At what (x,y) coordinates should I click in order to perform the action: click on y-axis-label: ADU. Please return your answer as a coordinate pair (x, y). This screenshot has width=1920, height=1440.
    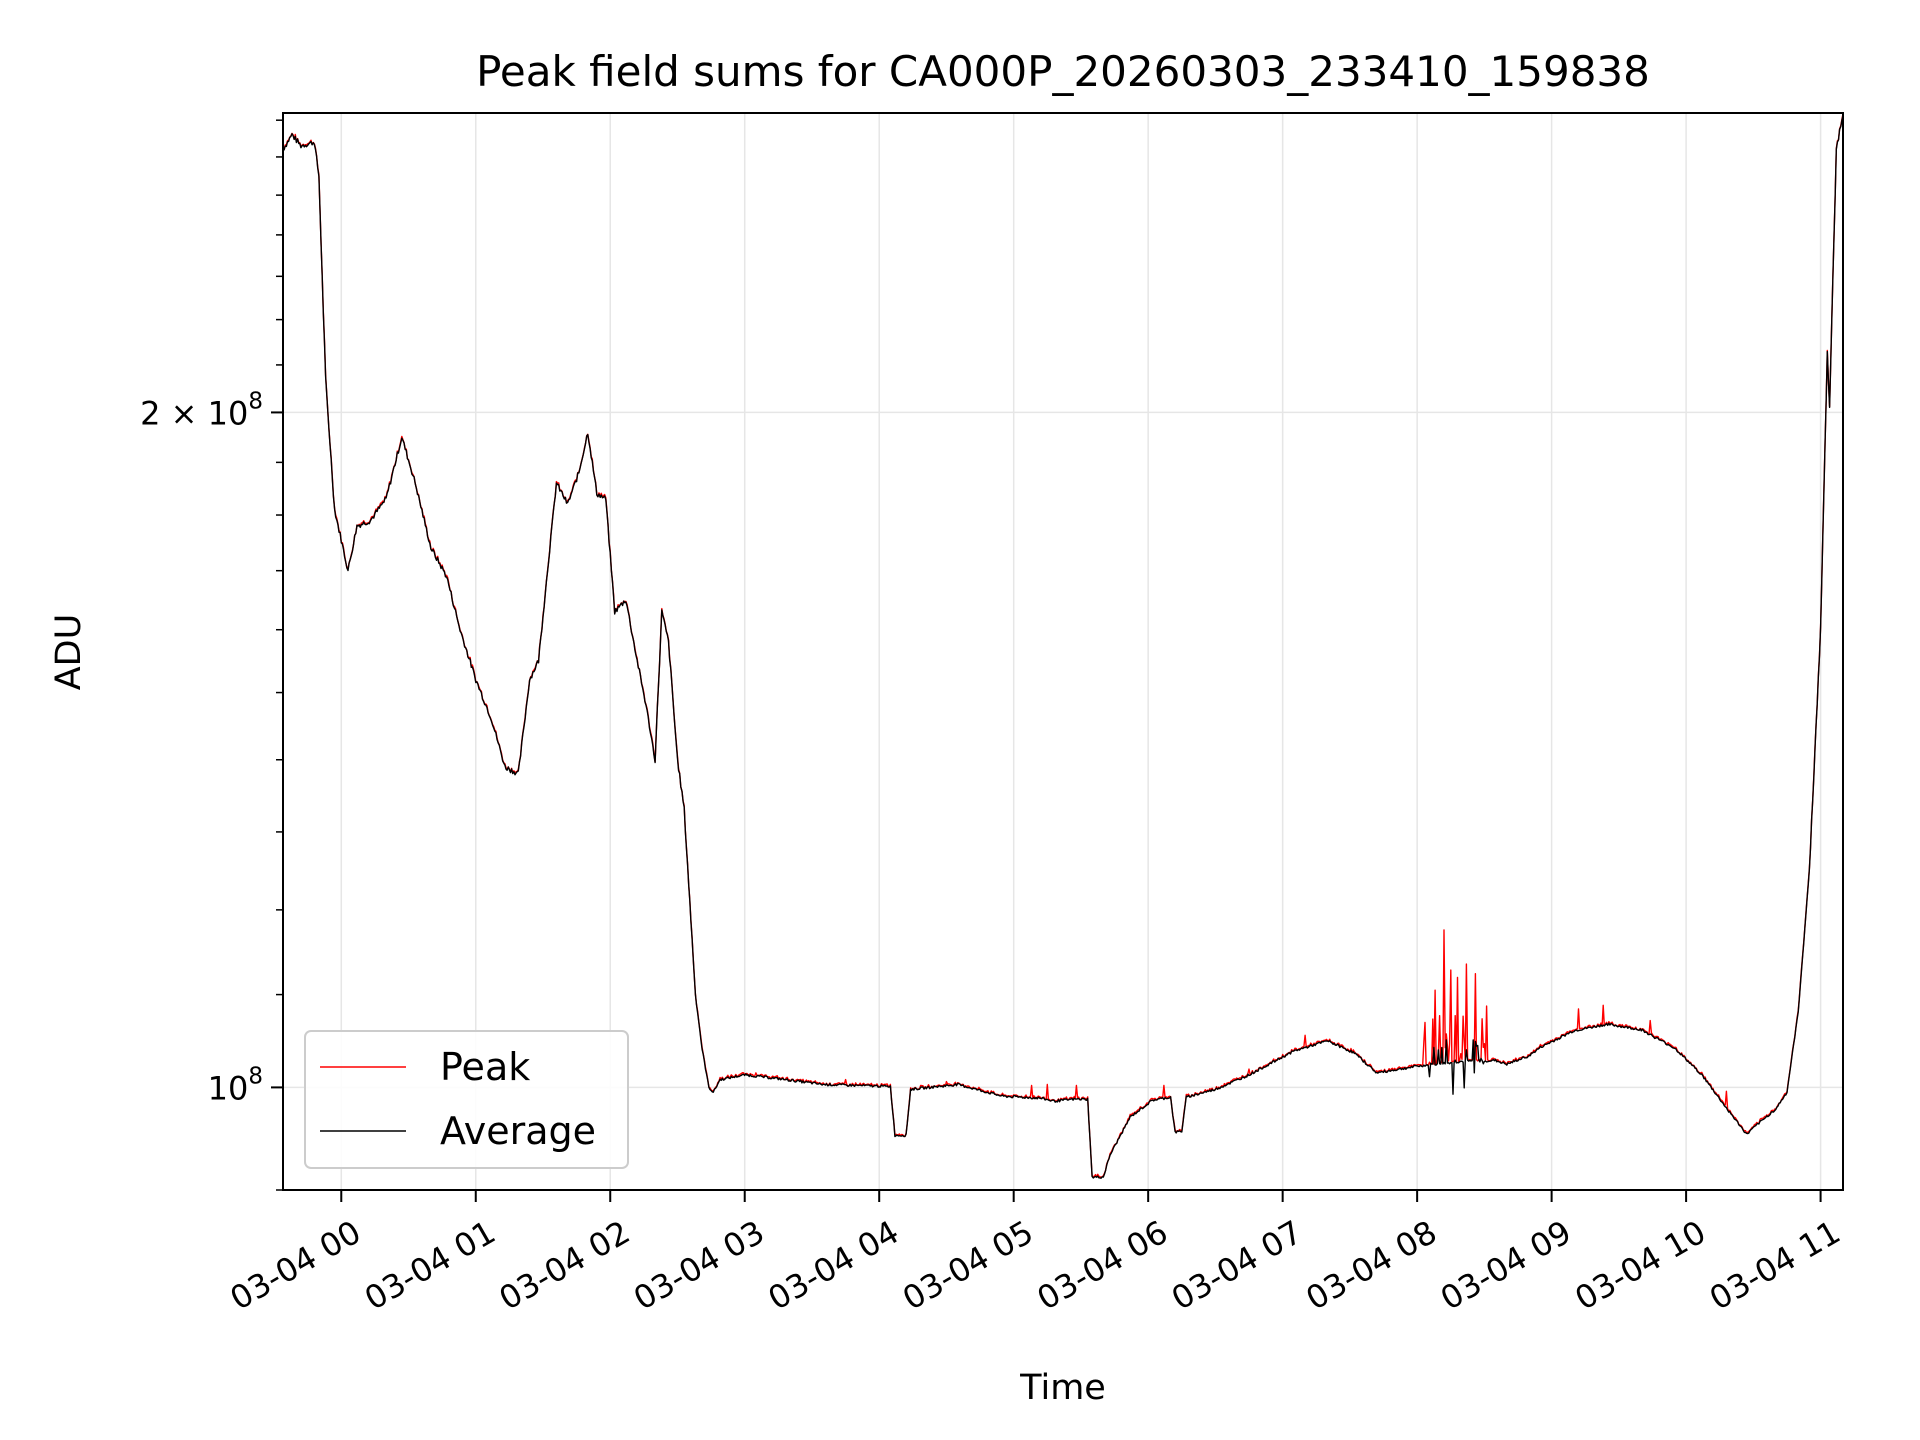
    Looking at the image, I should click on (69, 652).